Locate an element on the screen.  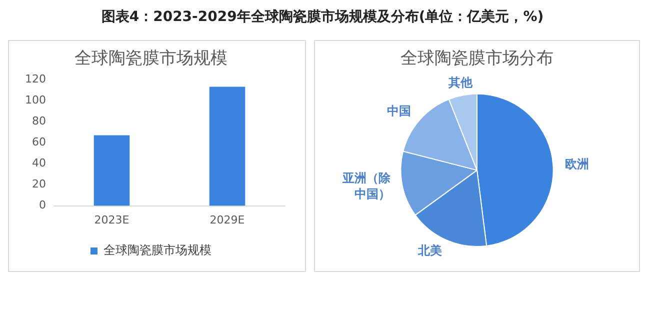
y-tick-label: 80 is located at coordinates (39, 121).